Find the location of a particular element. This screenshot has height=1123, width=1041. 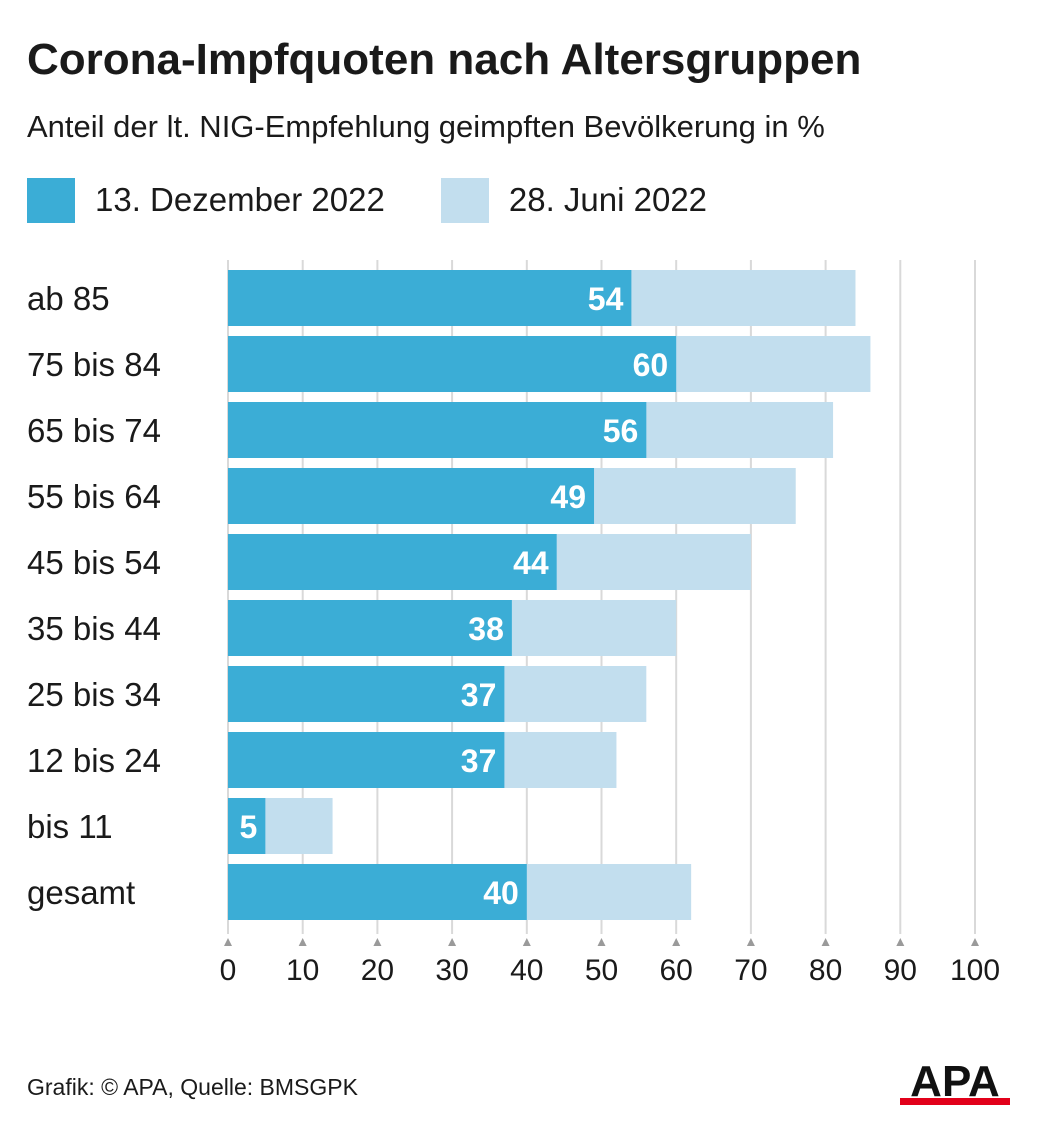

category-label: 75 bis 84 is located at coordinates (94, 364).